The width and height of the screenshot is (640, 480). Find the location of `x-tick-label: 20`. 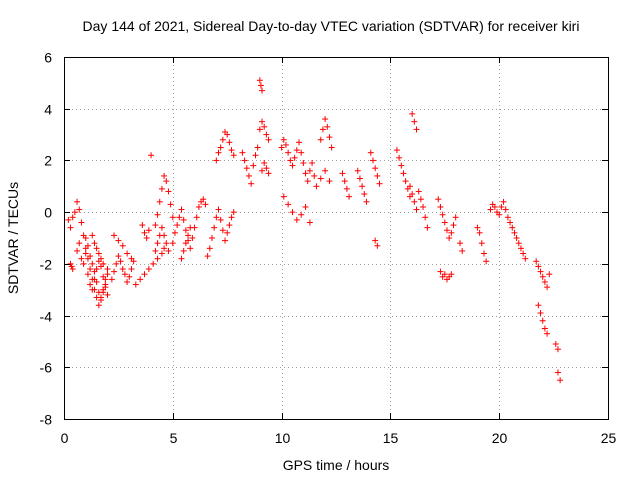

x-tick-label: 20 is located at coordinates (500, 438).